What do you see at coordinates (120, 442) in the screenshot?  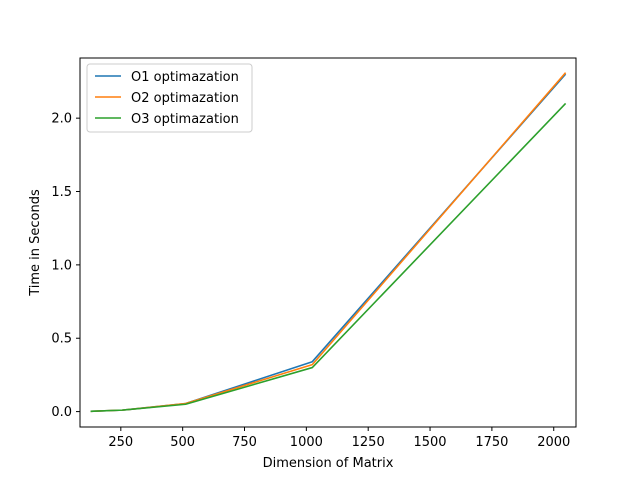 I see `x-tick-label: 250` at bounding box center [120, 442].